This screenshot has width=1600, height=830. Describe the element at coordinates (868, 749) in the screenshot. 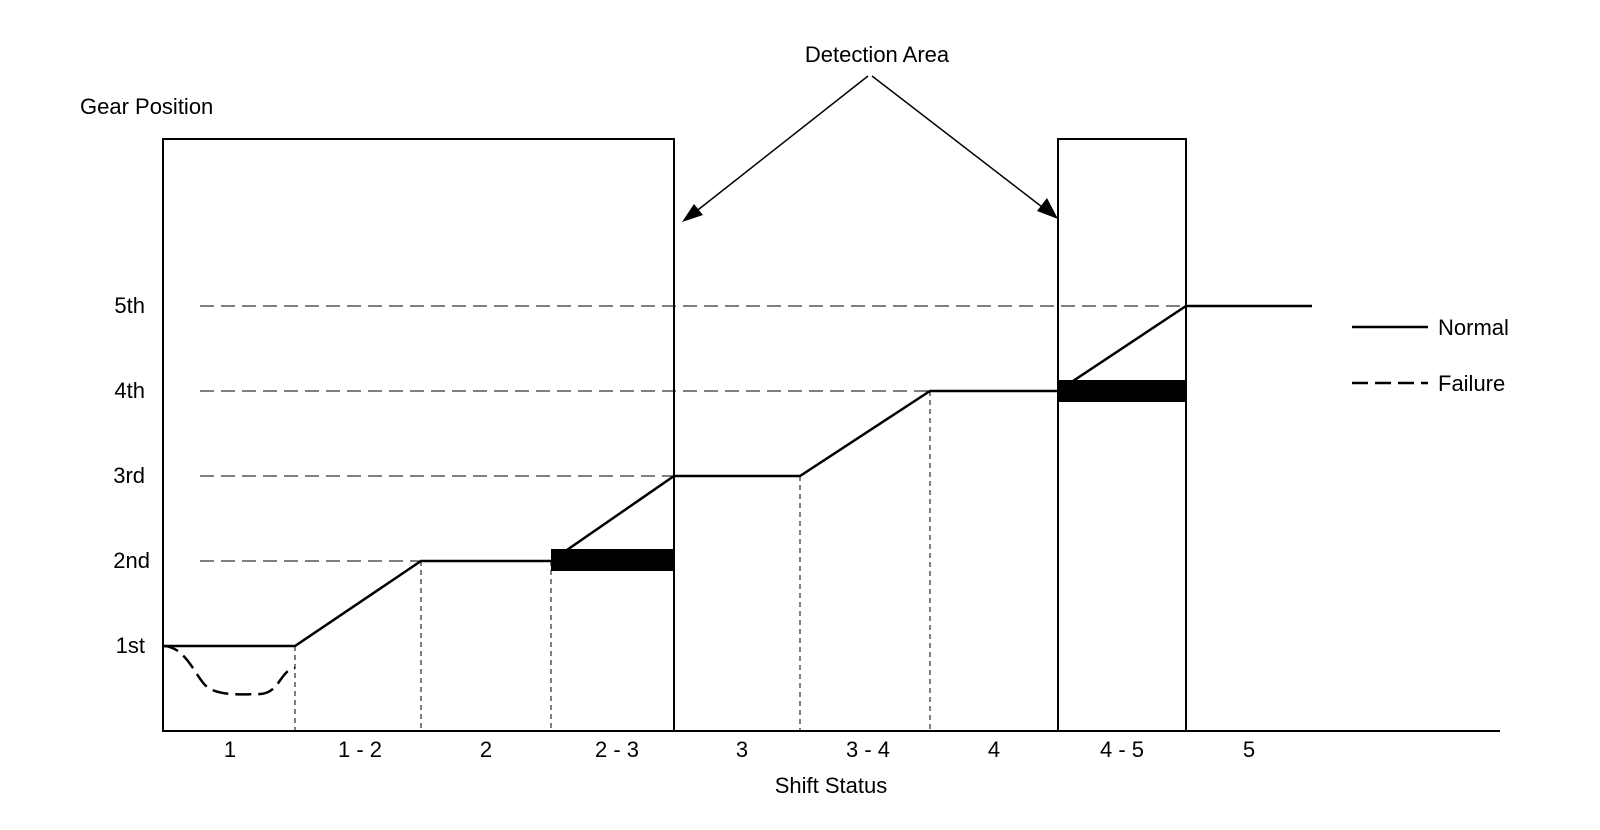

I see `shift-label-3-4: 3 - 4` at that location.